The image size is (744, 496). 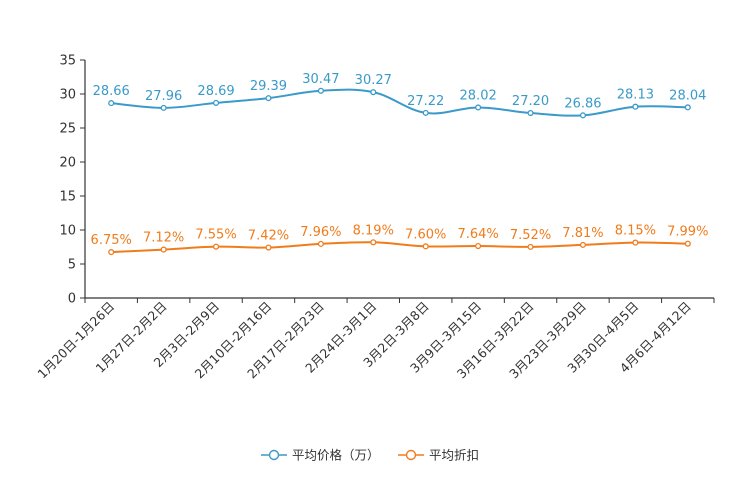 What do you see at coordinates (67, 129) in the screenshot?
I see `y-tick-label: 25` at bounding box center [67, 129].